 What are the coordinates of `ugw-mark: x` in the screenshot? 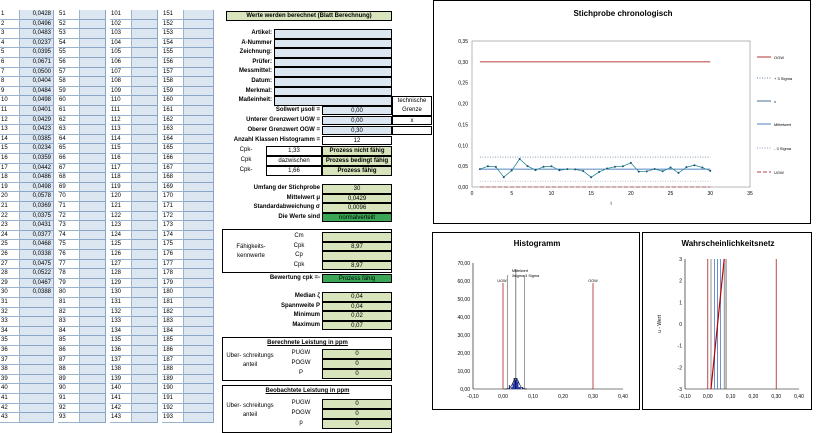 It's located at (412, 120).